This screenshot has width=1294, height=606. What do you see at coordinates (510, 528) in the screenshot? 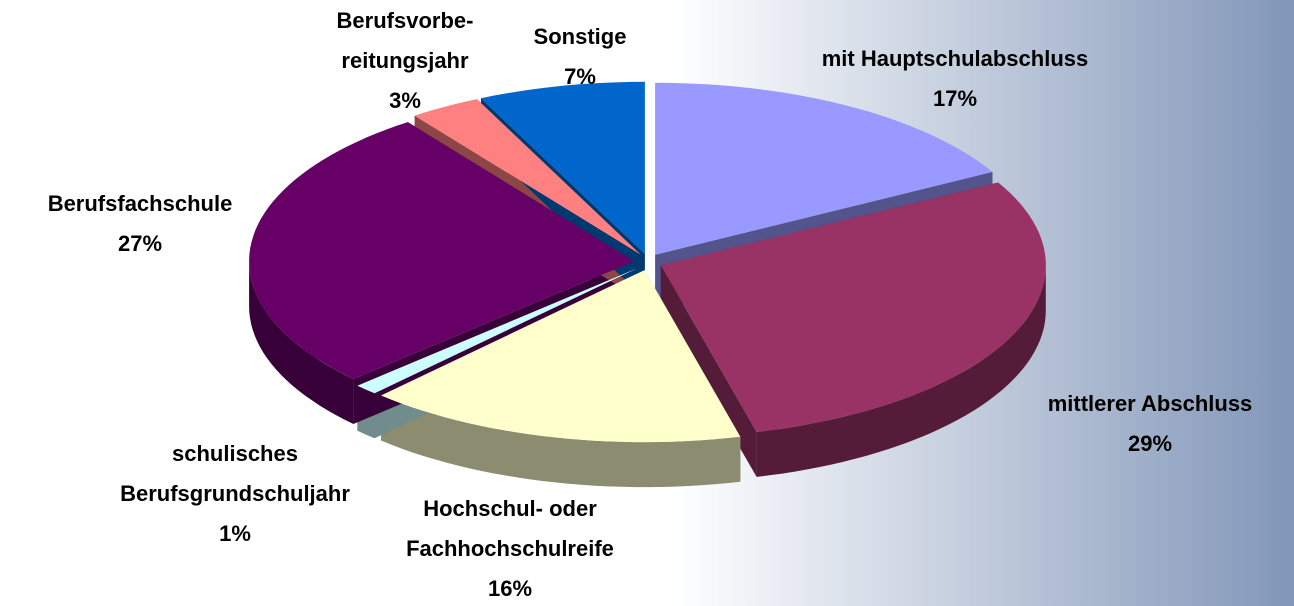
I see `slice-label: Hochschul- oder Fachhochschulreife` at bounding box center [510, 528].